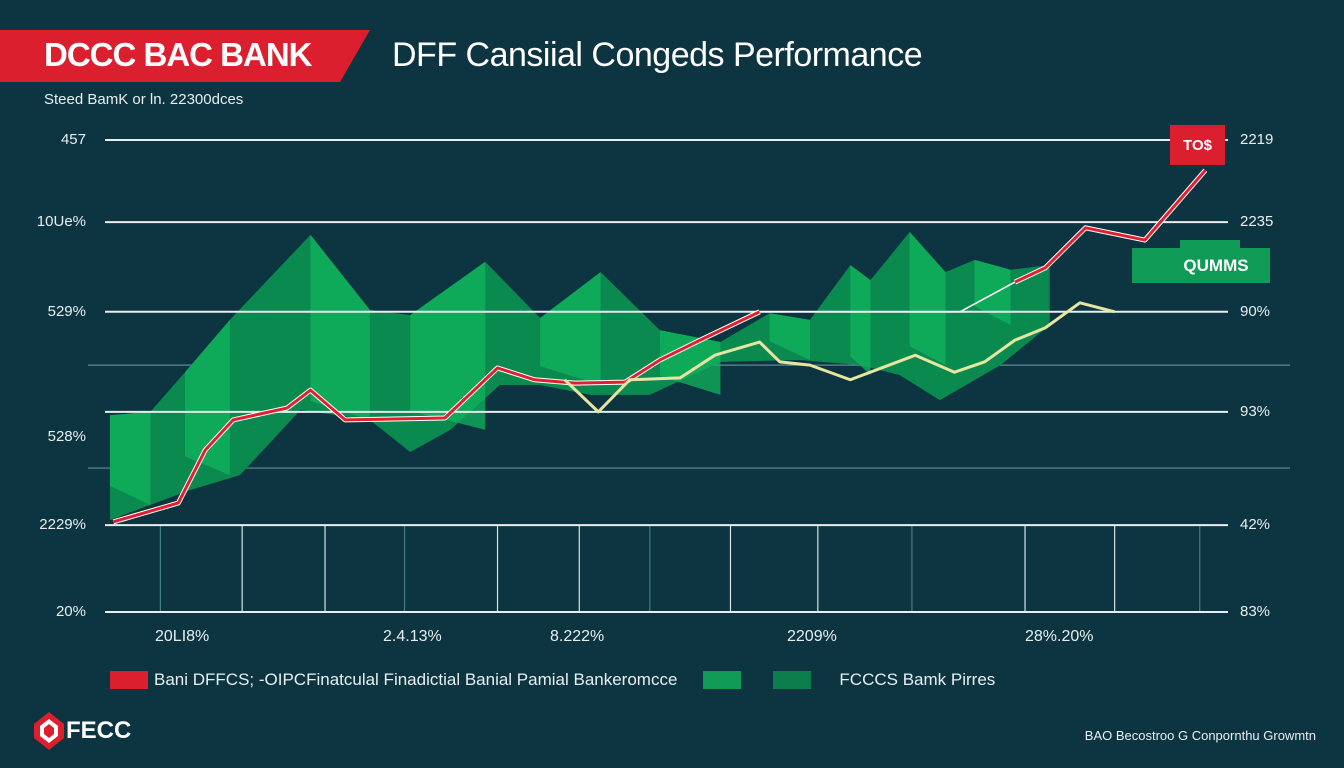 The image size is (1344, 768). What do you see at coordinates (1255, 611) in the screenshot?
I see `y-tick-right: 83%` at bounding box center [1255, 611].